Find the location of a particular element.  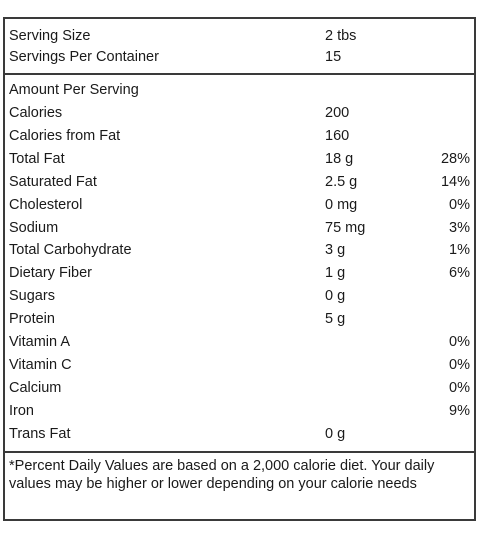

nutrient-amount: 0 mg is located at coordinates (341, 204).